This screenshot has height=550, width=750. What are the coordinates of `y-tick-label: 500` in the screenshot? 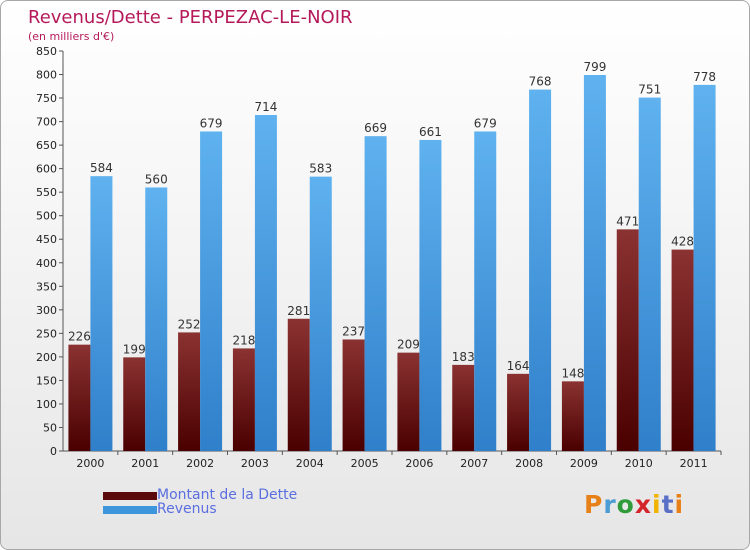 It's located at (46, 216).